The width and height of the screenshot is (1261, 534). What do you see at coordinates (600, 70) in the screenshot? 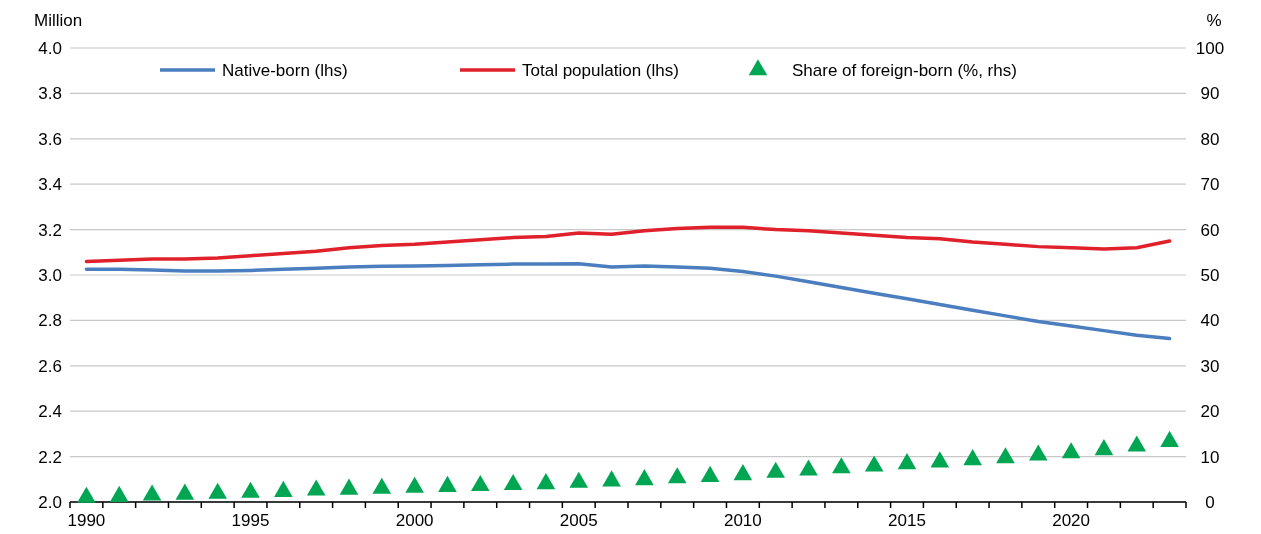
I see `legend-label: Total population (lhs)` at bounding box center [600, 70].